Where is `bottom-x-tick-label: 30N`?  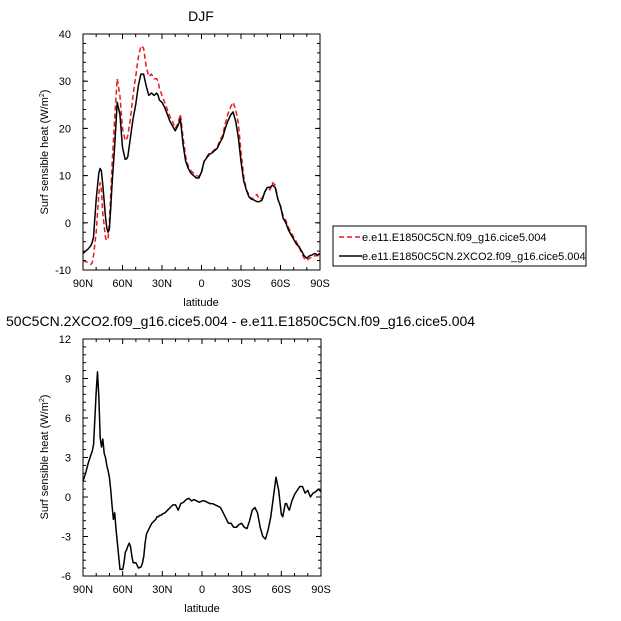 bottom-x-tick-label: 30N is located at coordinates (162, 590).